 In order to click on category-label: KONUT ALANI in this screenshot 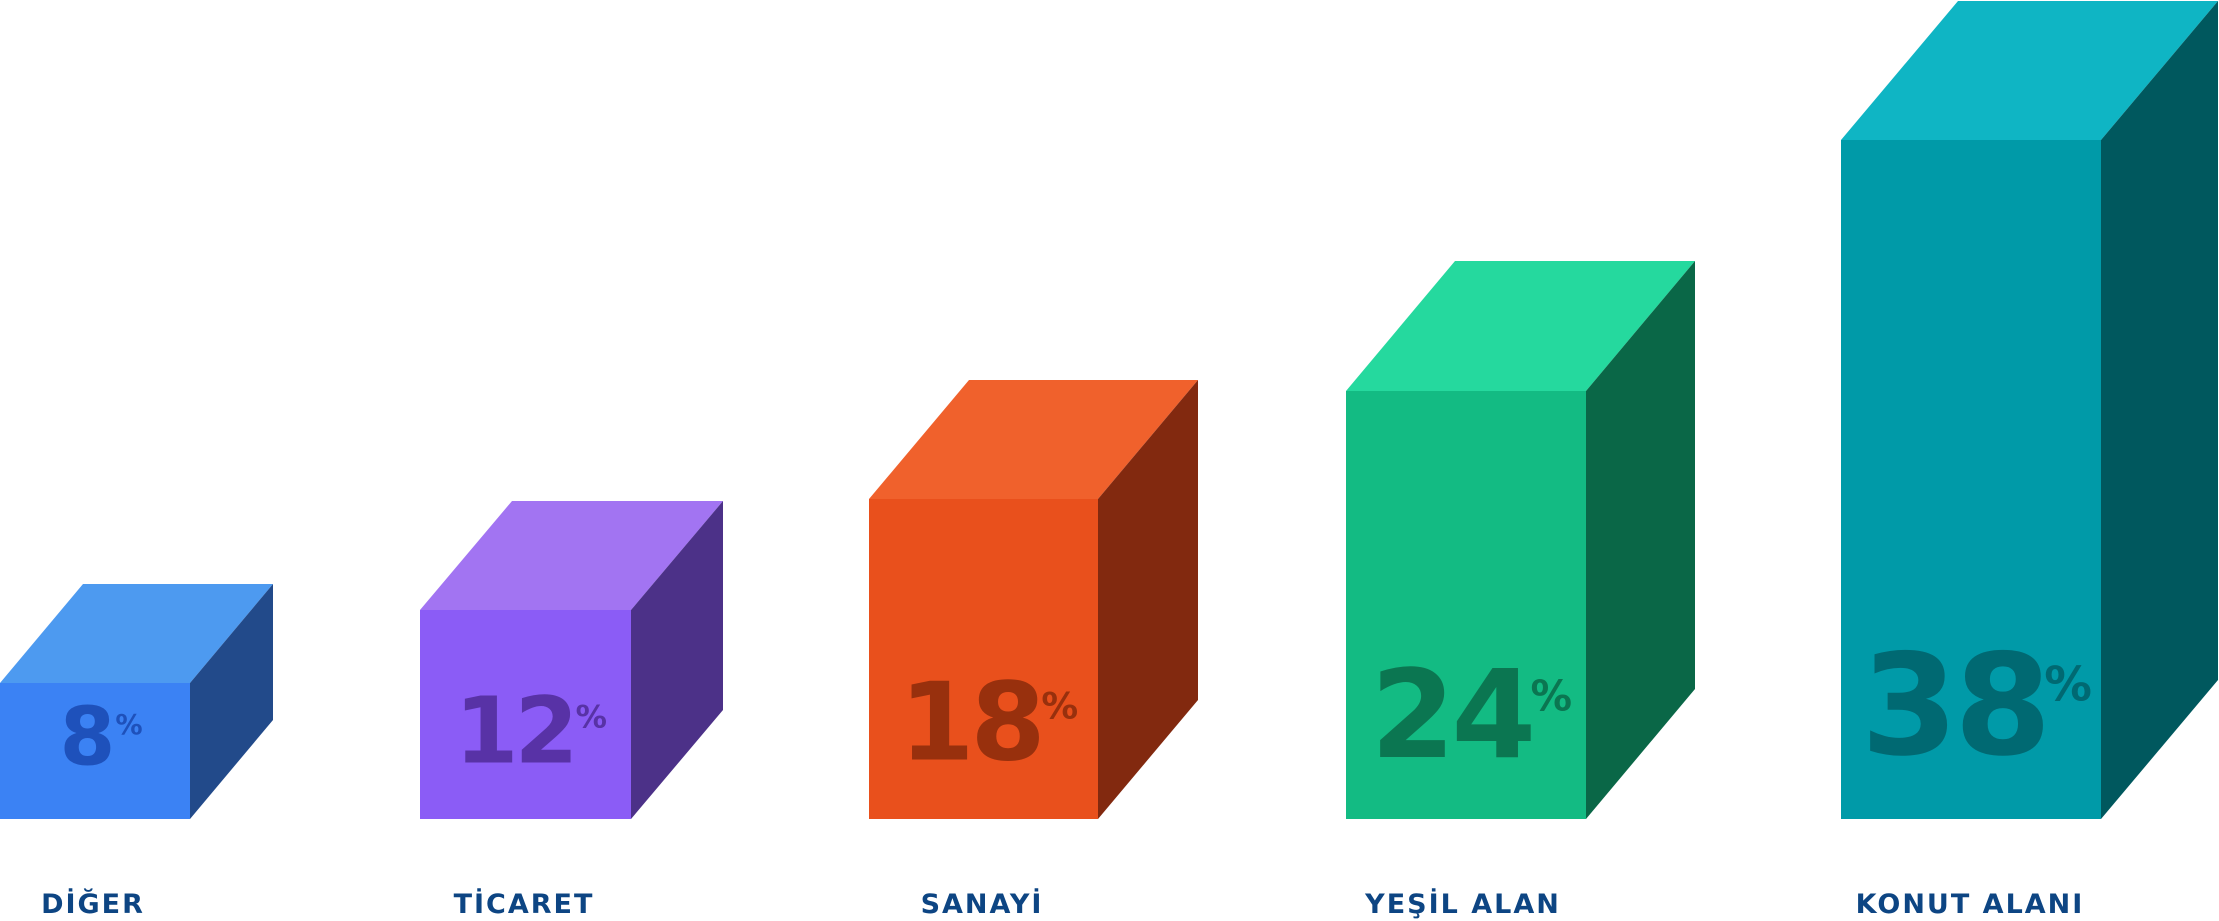, I will do `click(1970, 904)`.